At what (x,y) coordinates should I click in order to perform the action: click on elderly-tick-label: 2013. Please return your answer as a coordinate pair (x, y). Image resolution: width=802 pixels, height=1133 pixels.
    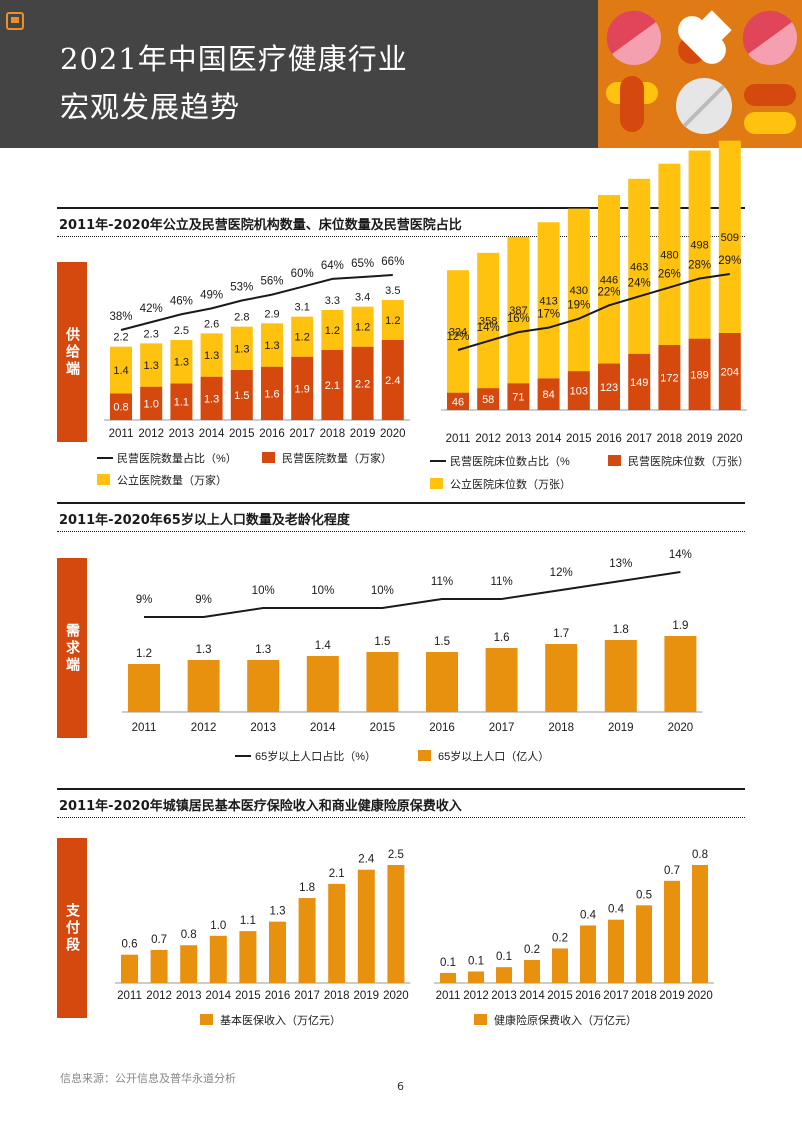
    Looking at the image, I should click on (263, 728).